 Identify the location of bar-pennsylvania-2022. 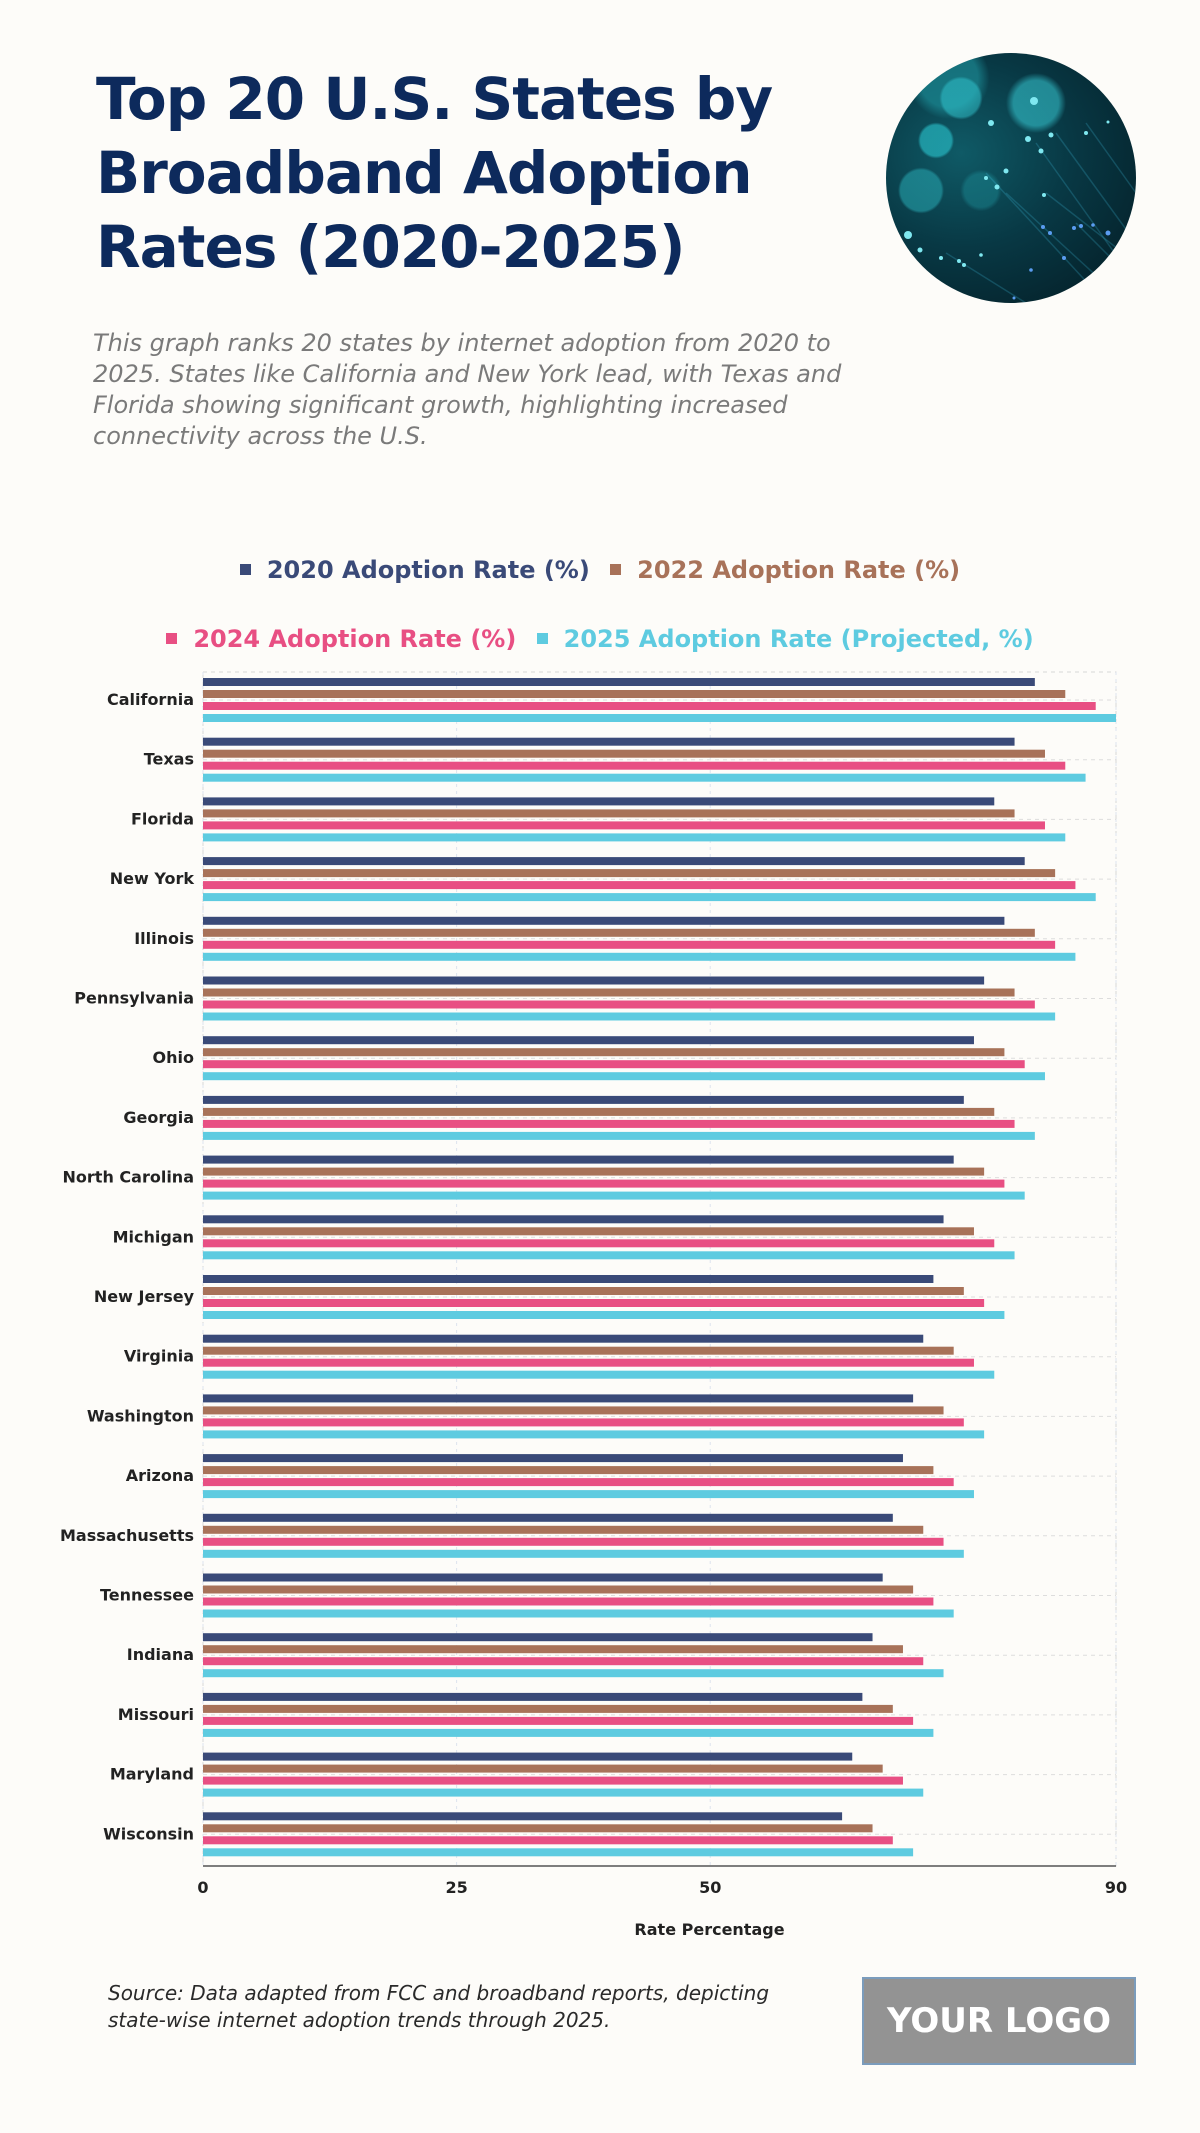
(609, 992).